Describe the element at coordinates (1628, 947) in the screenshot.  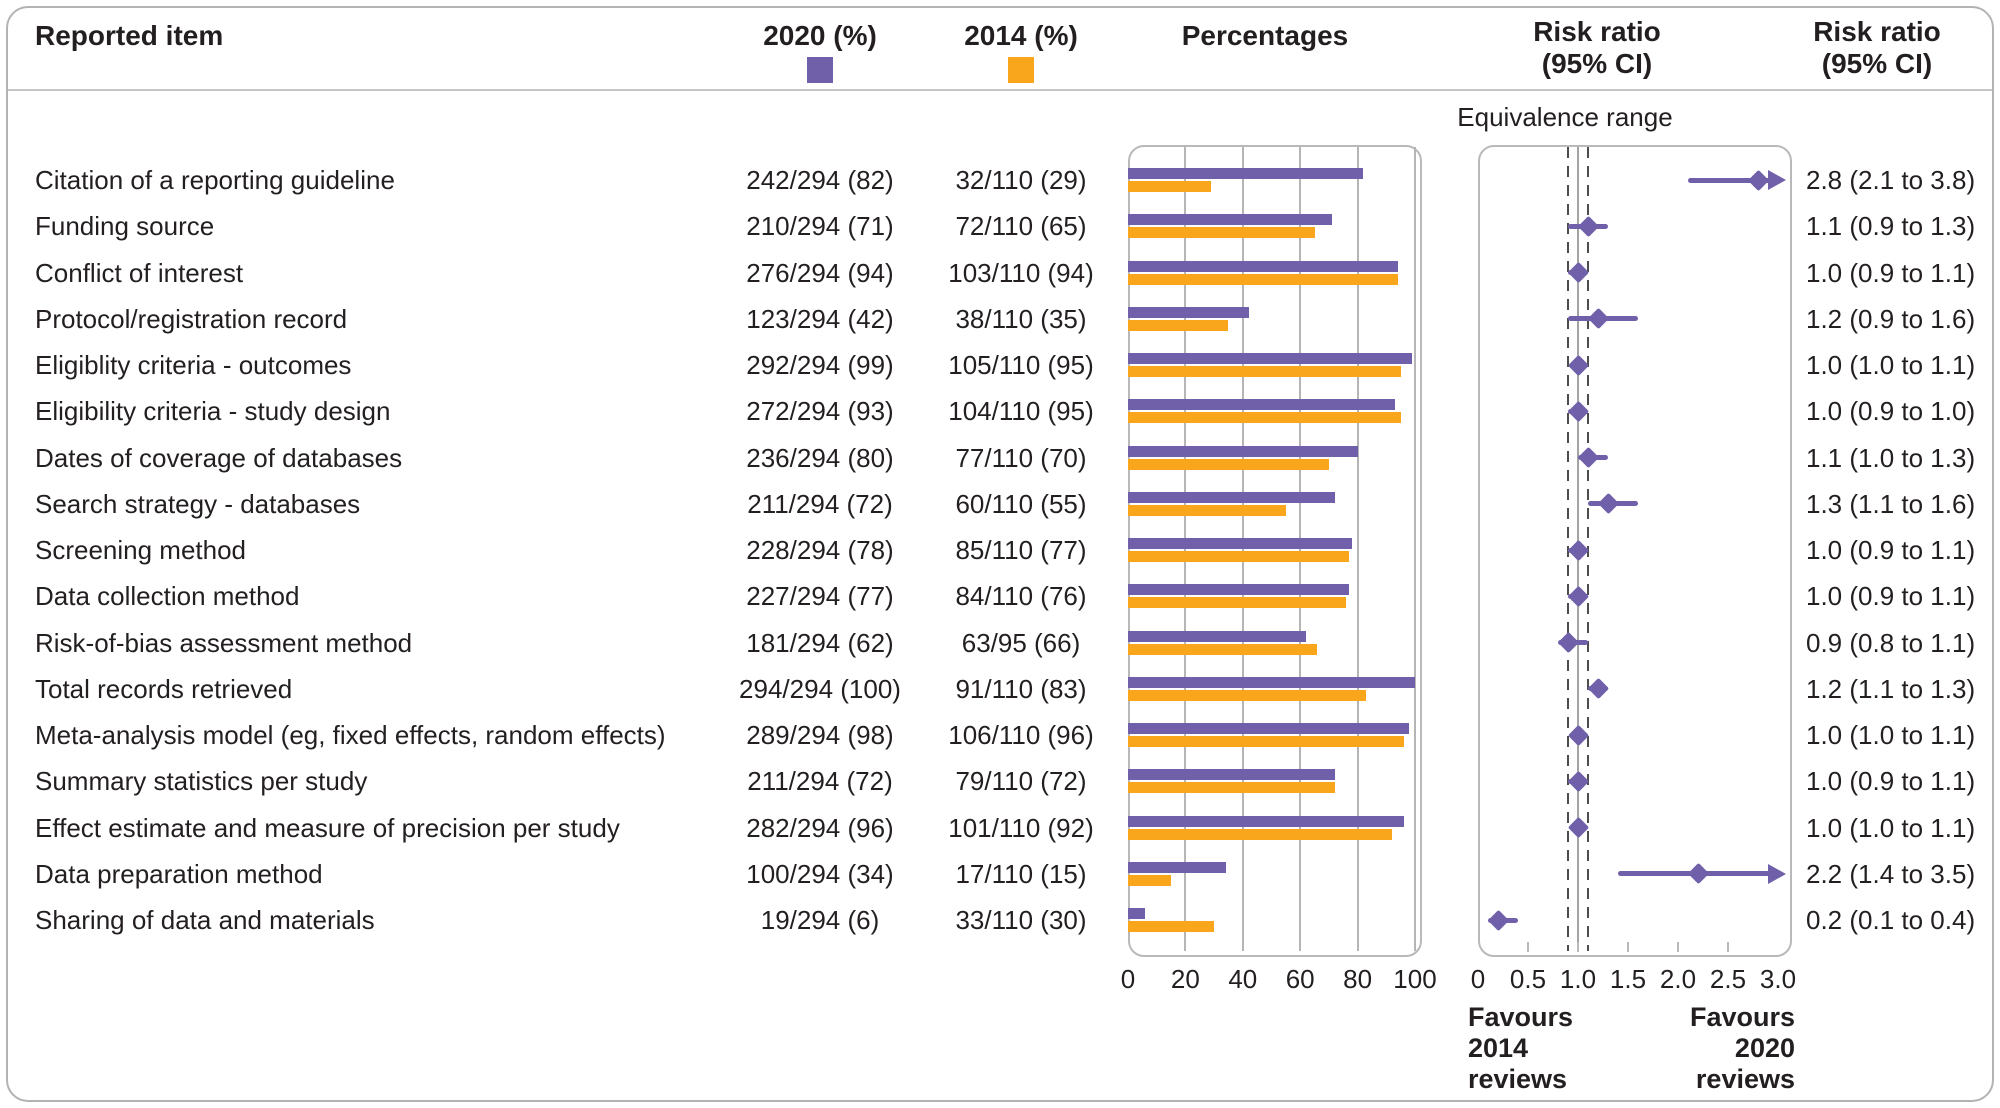
I see `rr-axis-tickmark-1.5` at that location.